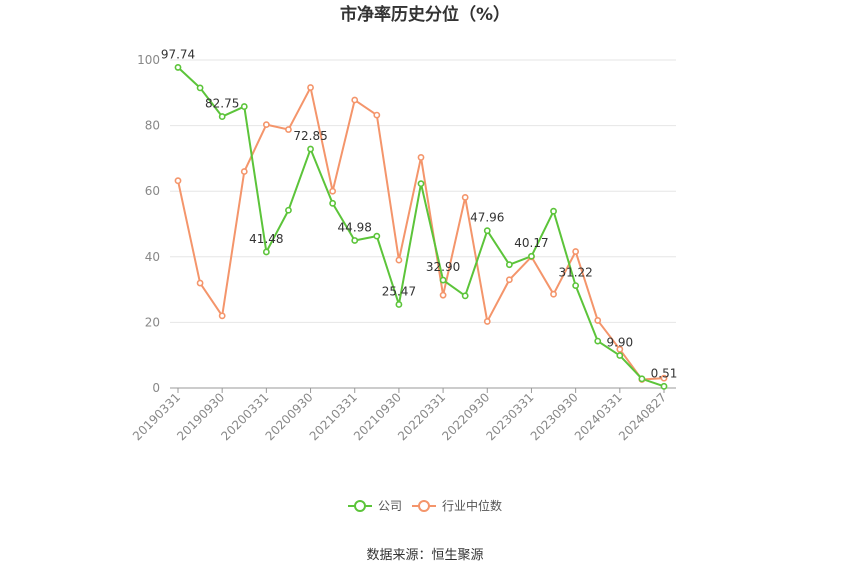 Image resolution: width=850 pixels, height=575 pixels. What do you see at coordinates (310, 136) in the screenshot?
I see `data-label: 72.85` at bounding box center [310, 136].